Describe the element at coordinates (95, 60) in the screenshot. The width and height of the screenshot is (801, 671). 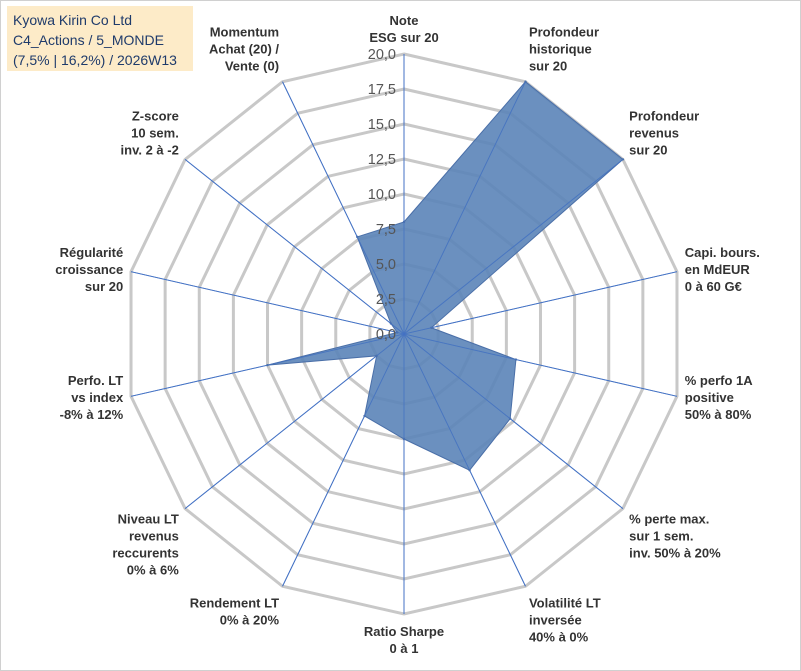
I see `weights-week-label: (7,5% | 16,2%) / 2026W13` at that location.